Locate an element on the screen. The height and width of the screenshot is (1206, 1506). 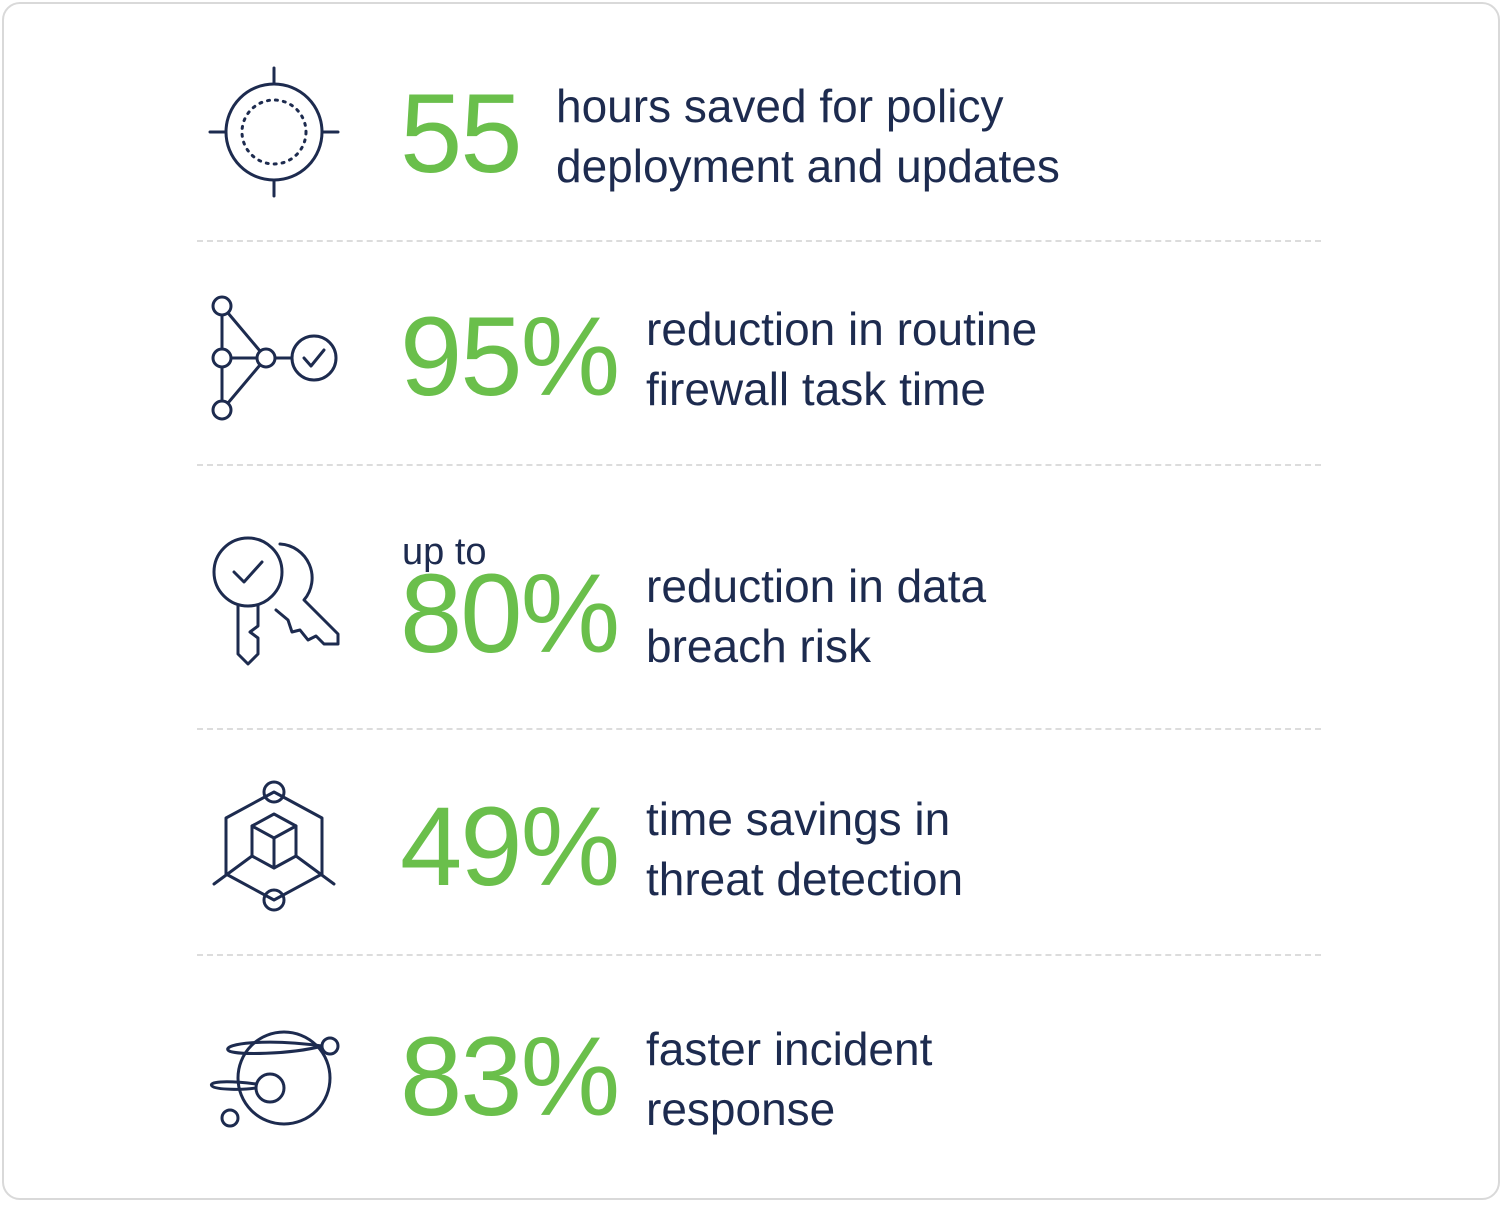
keys-icon is located at coordinates (276, 601).